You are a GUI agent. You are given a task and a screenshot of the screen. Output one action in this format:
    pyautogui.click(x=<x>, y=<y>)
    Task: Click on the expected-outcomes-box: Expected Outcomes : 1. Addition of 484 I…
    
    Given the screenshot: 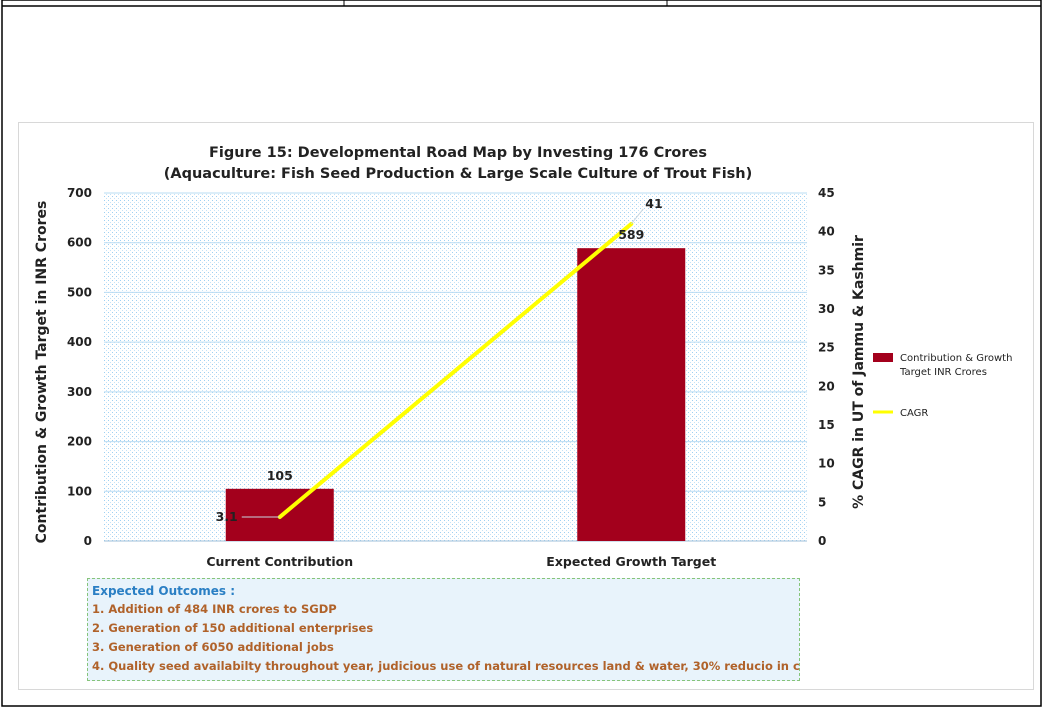 What is the action you would take?
    pyautogui.click(x=443, y=629)
    